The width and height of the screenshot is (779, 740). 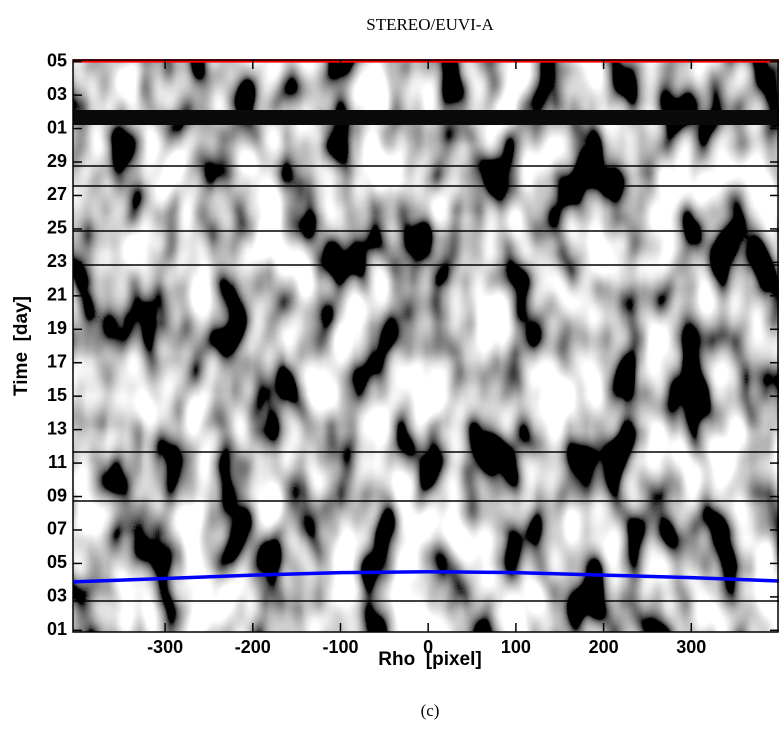 I want to click on y-tick-label: 21, so click(x=57, y=295).